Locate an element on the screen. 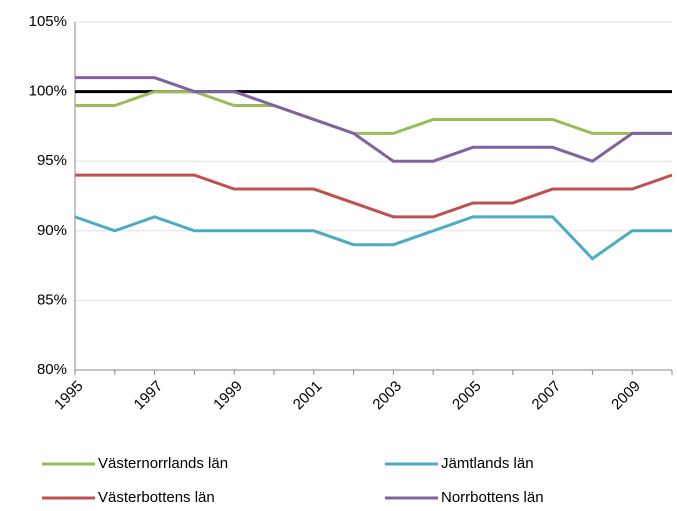  x-tick-label: 2007 is located at coordinates (547, 396).